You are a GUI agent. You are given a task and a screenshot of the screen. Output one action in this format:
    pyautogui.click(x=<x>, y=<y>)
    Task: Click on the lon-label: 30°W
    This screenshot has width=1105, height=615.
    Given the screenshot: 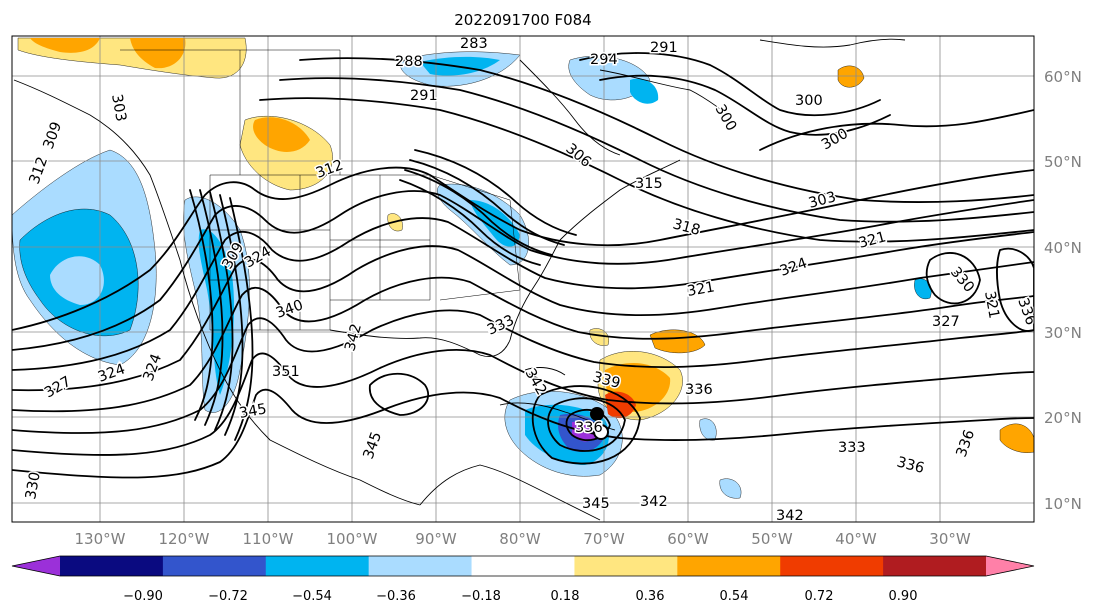 What is the action you would take?
    pyautogui.click(x=950, y=539)
    